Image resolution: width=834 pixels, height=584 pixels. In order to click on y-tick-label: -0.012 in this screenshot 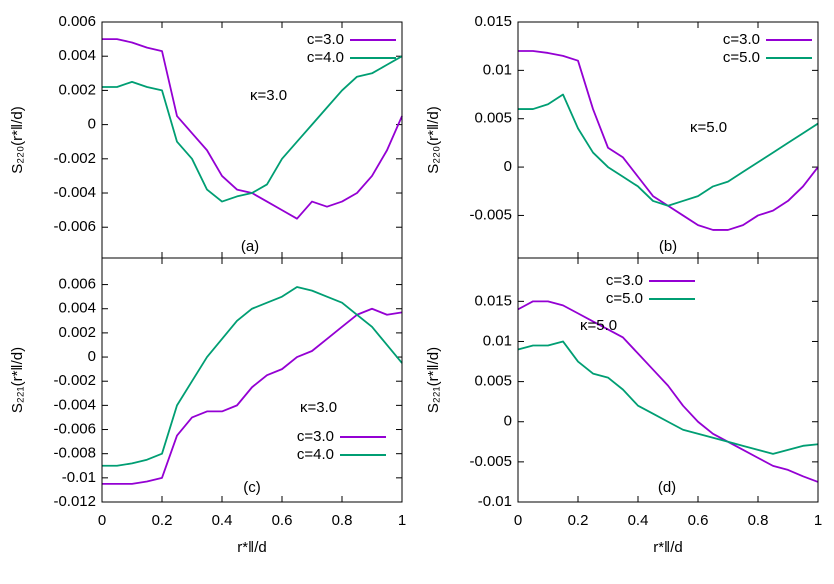, I will do `click(74, 501)`.